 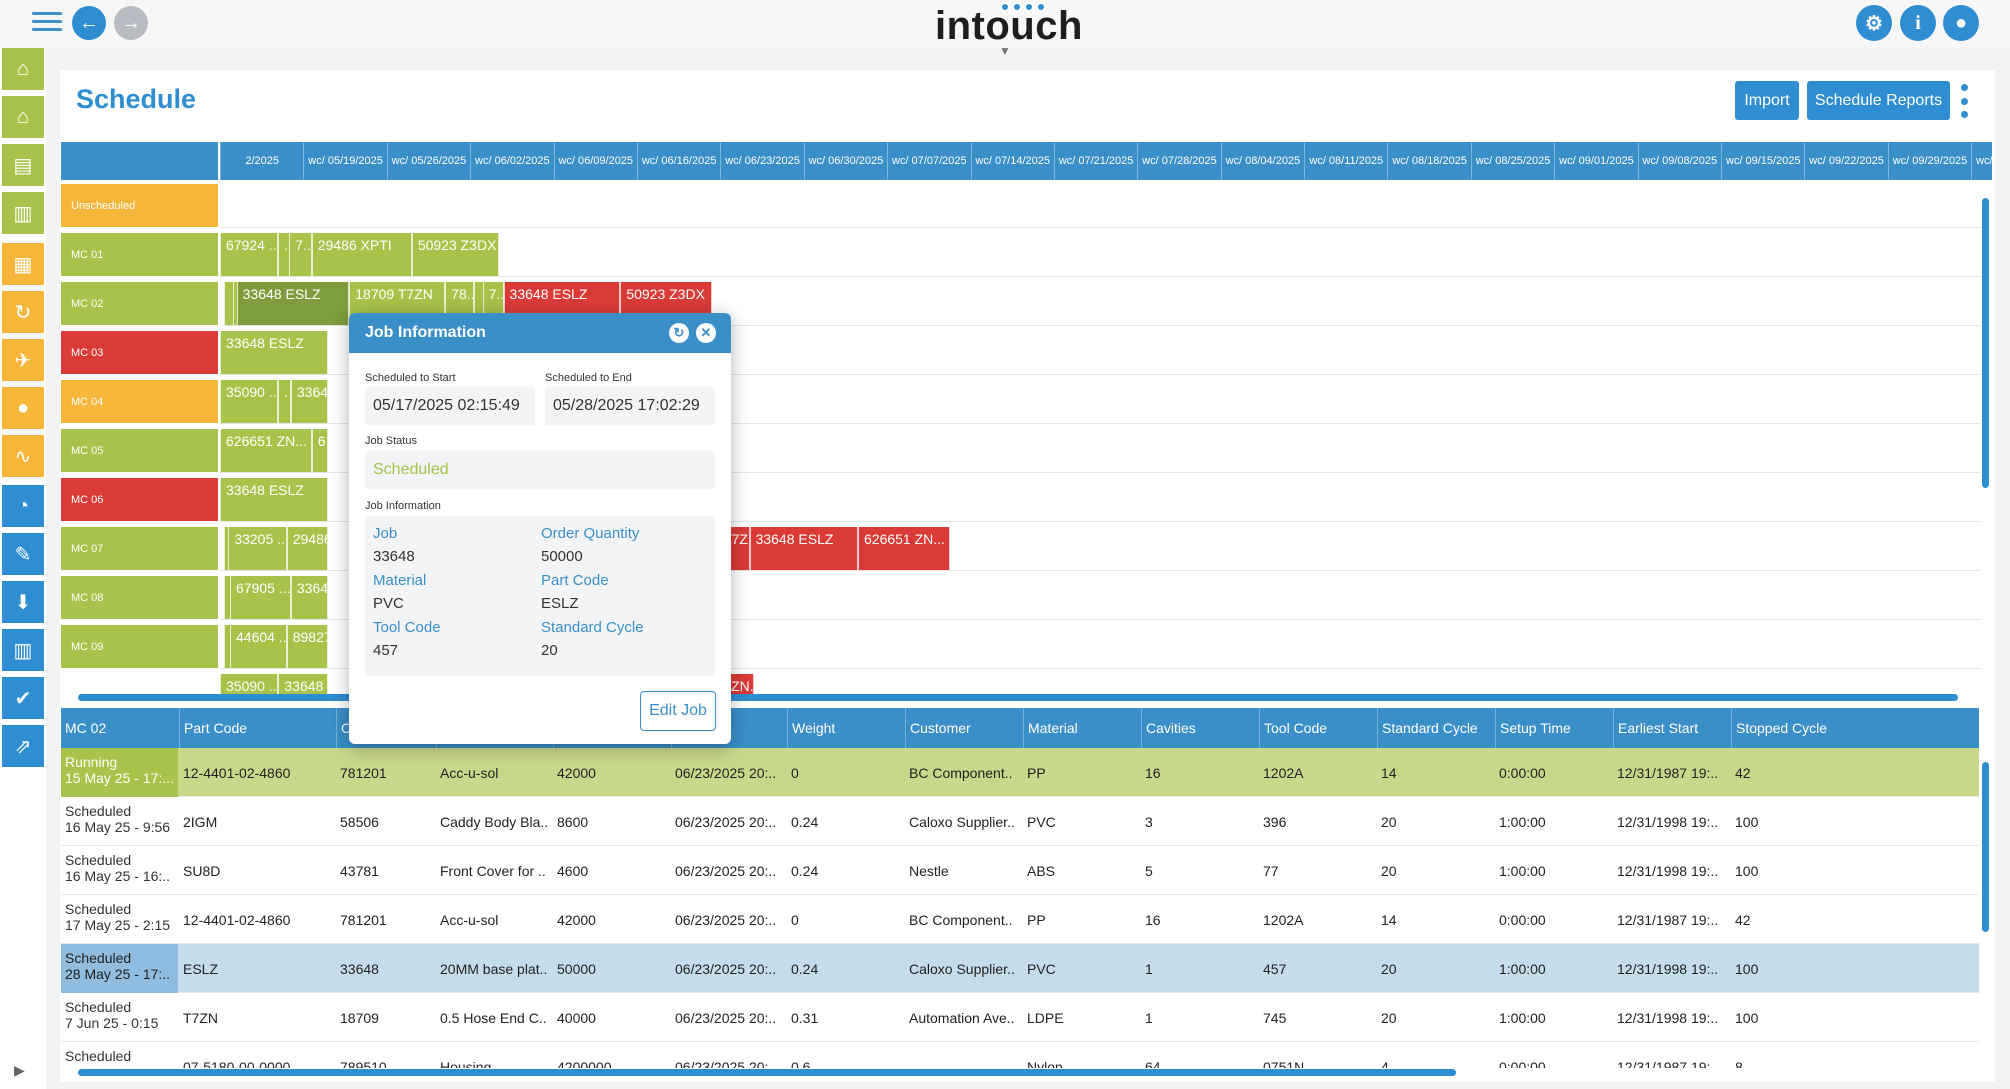 I want to click on lane-divider, so click(x=1100, y=472).